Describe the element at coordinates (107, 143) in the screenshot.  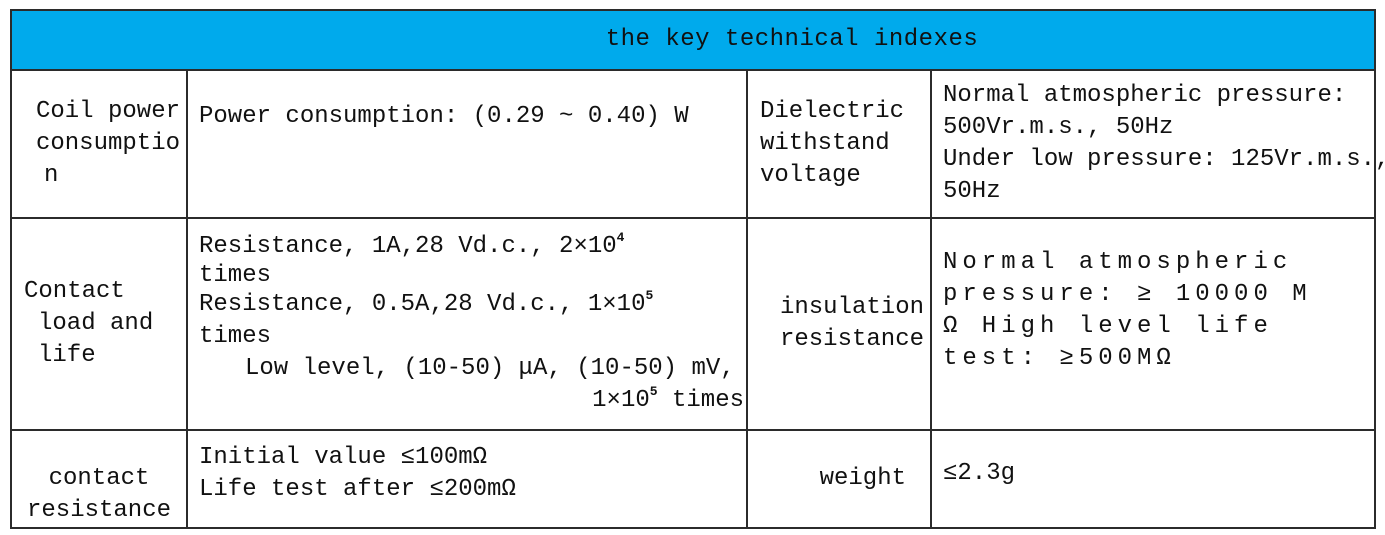
I see `label-line: consumptio` at that location.